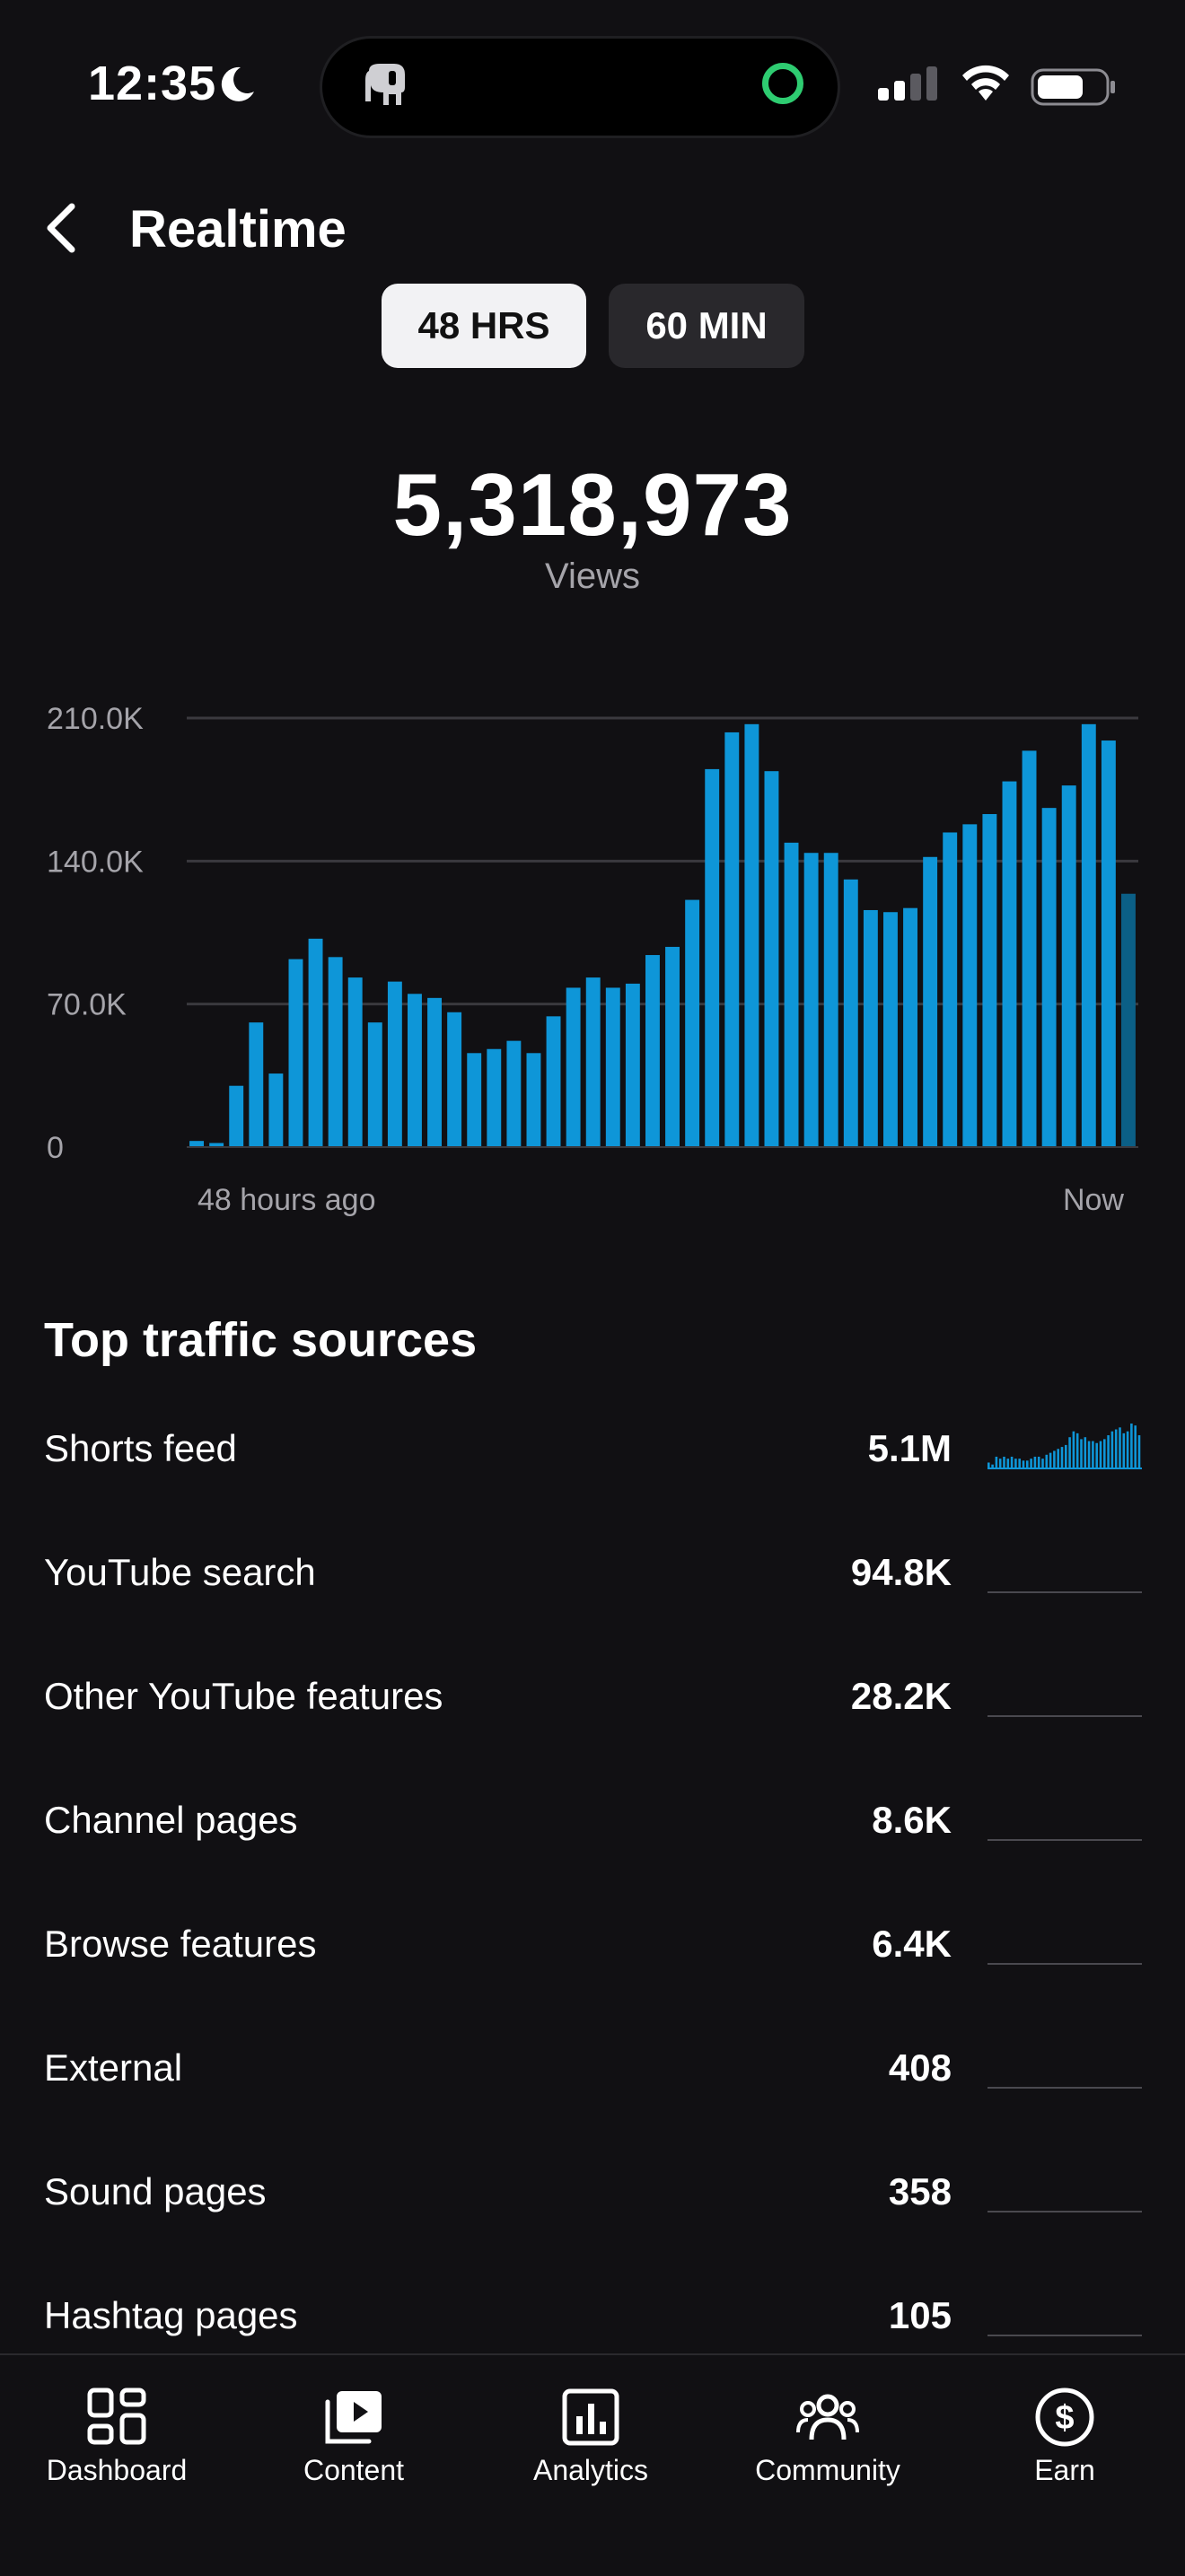 Image resolution: width=1185 pixels, height=2576 pixels. What do you see at coordinates (180, 1944) in the screenshot?
I see `traffic-source-name: Browse features` at bounding box center [180, 1944].